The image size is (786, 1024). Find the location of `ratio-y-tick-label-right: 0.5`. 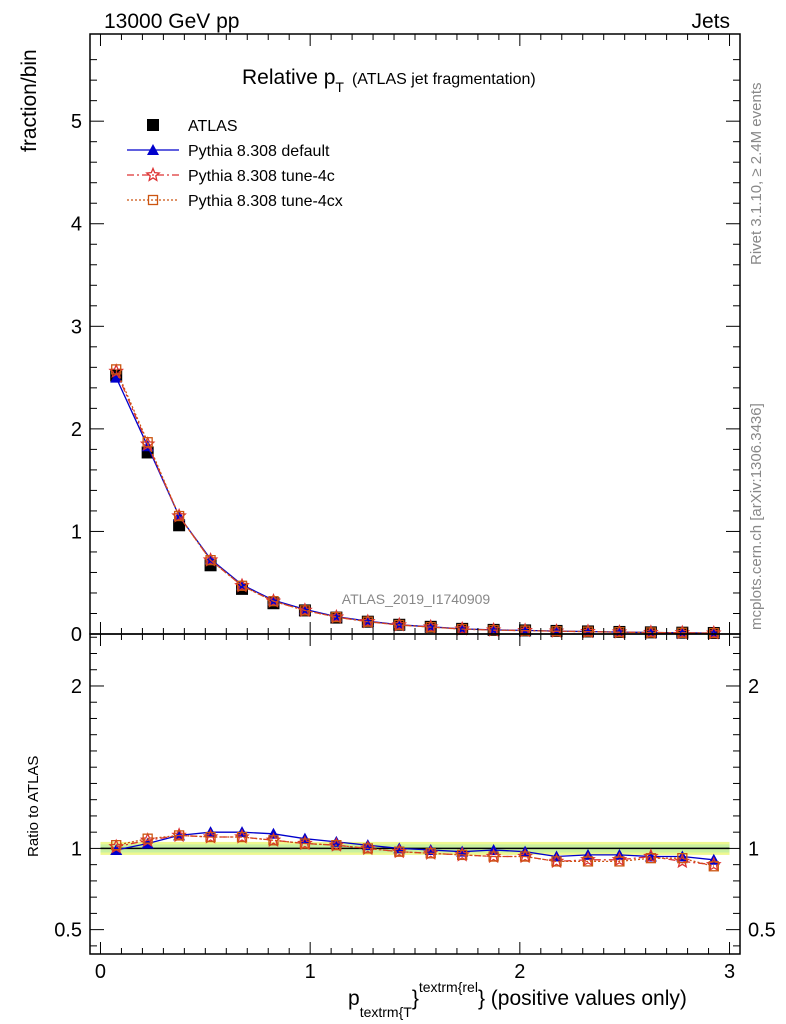

ratio-y-tick-label-right: 0.5 is located at coordinates (762, 931).